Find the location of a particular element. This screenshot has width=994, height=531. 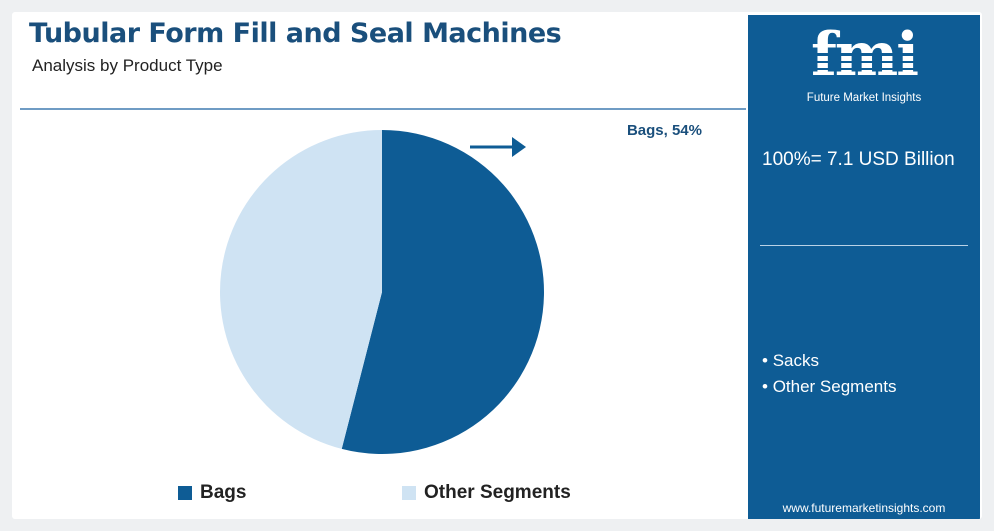

svg-text: fmi is located at coordinates (864, 57).